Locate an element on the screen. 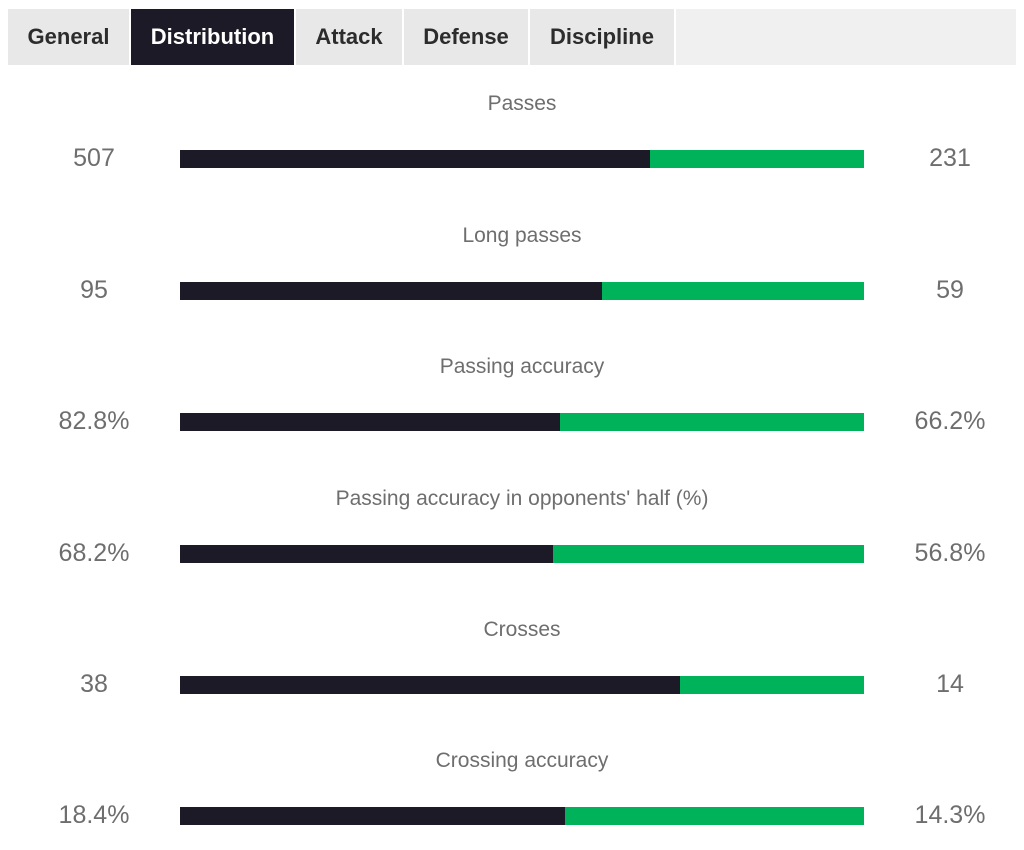  stat-row-passes: Passes 507 231 is located at coordinates (512, 142).